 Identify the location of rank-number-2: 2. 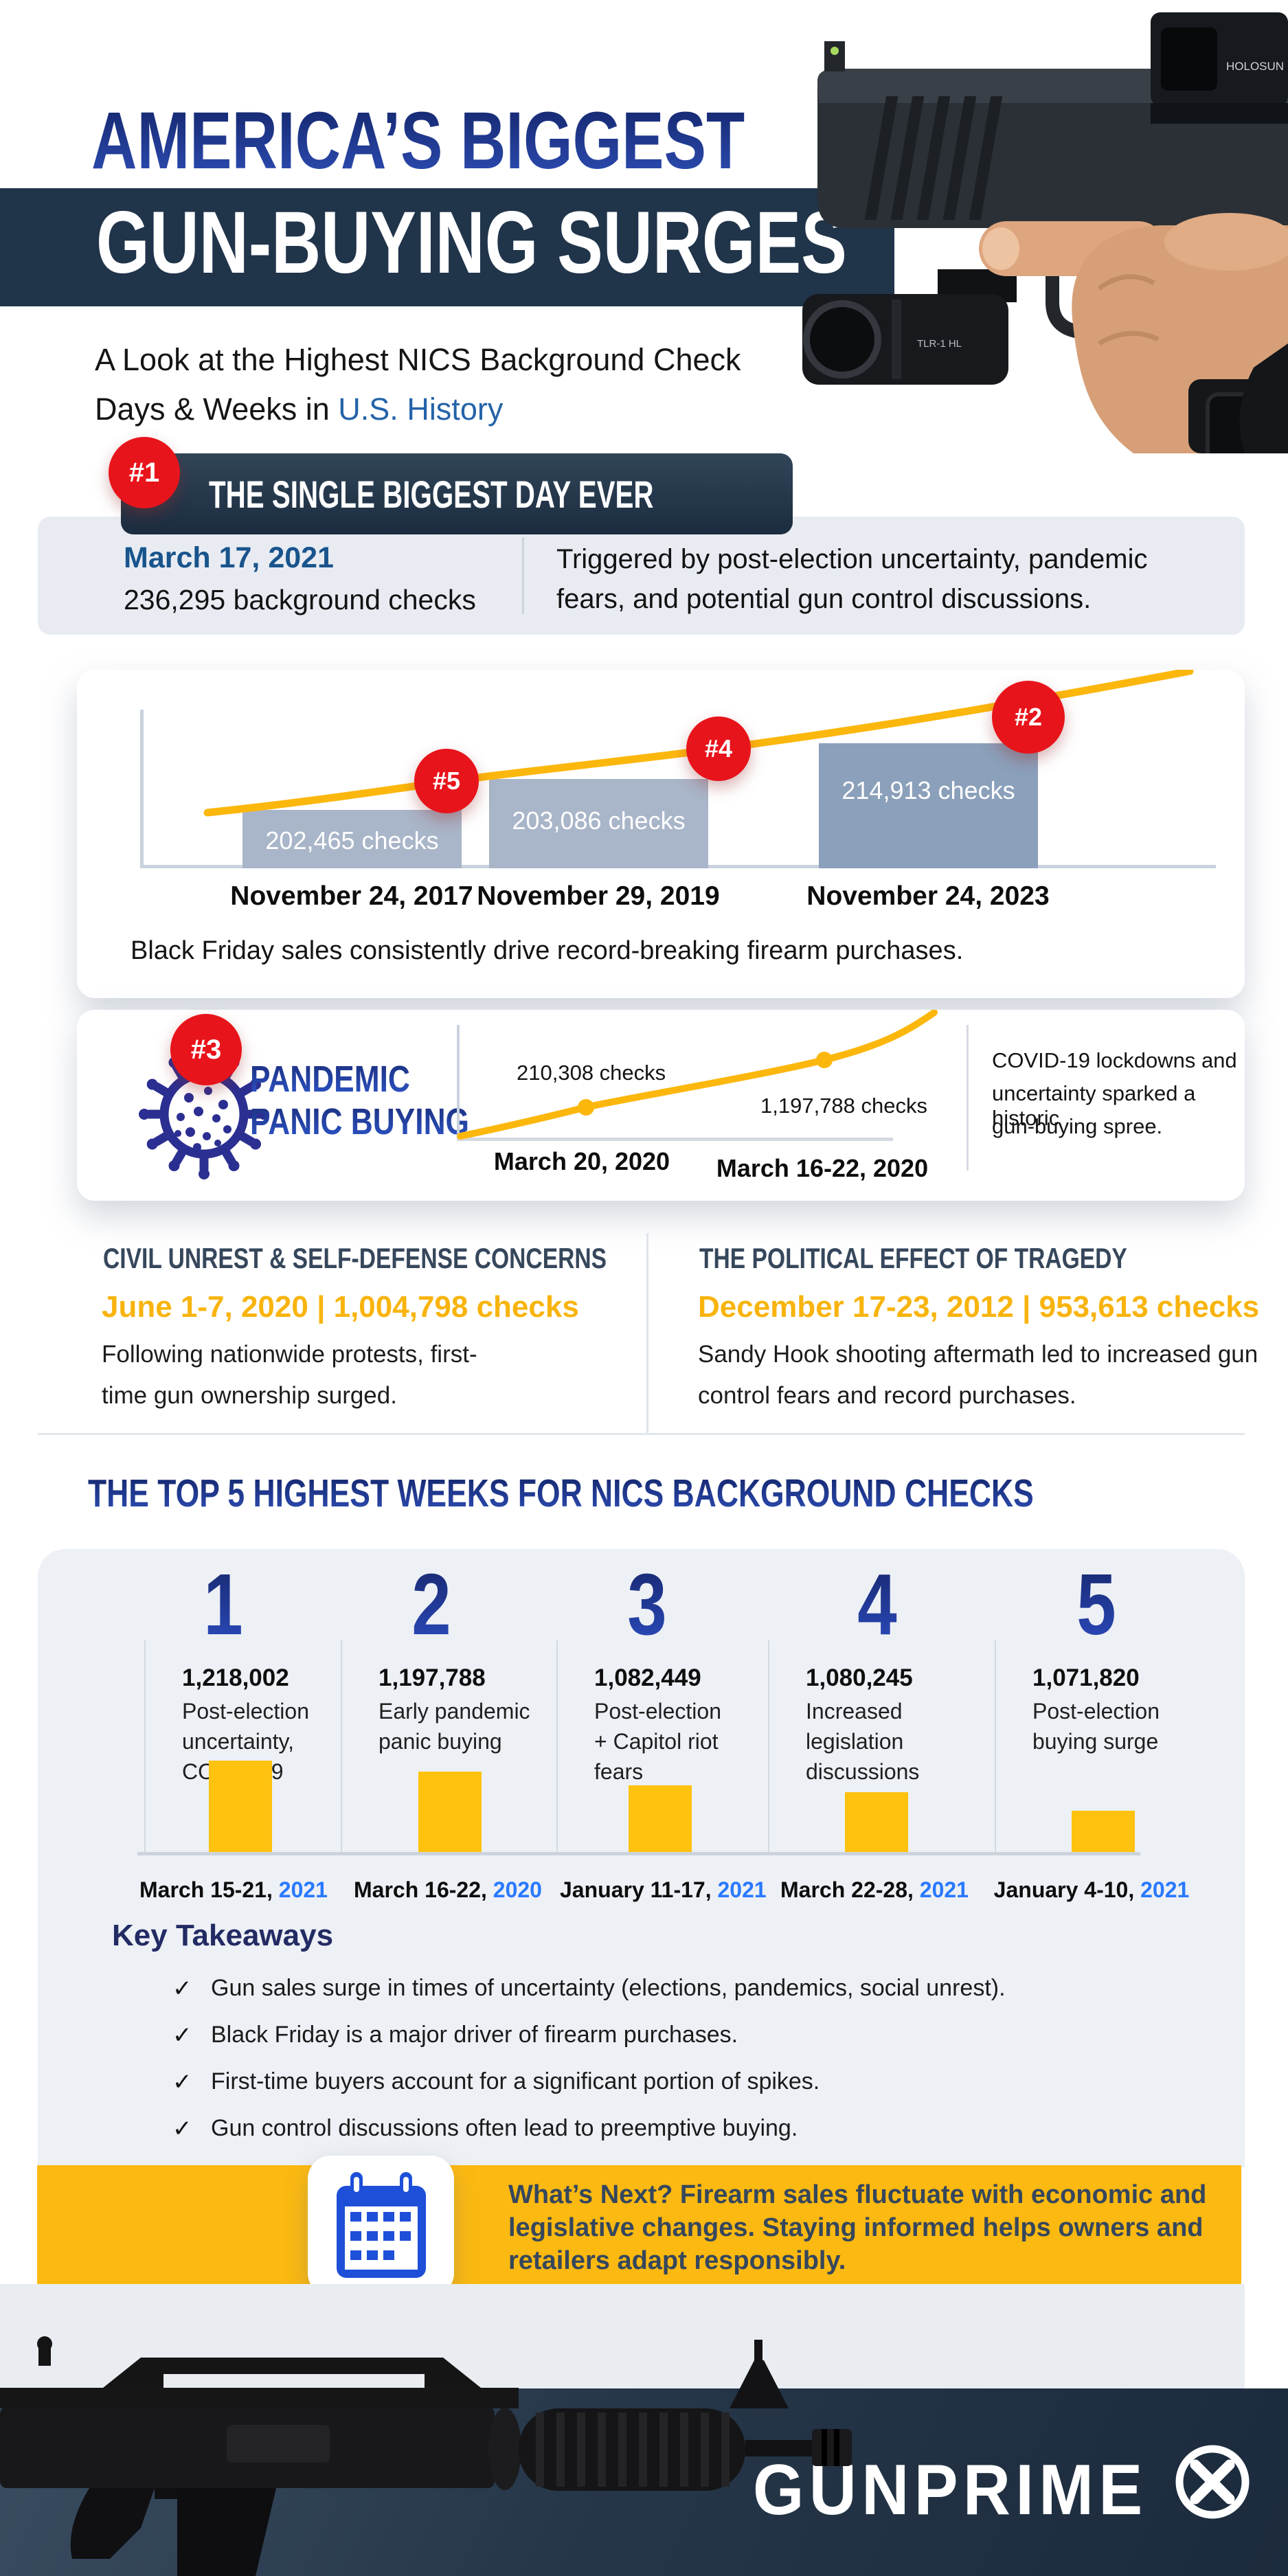
(431, 1604).